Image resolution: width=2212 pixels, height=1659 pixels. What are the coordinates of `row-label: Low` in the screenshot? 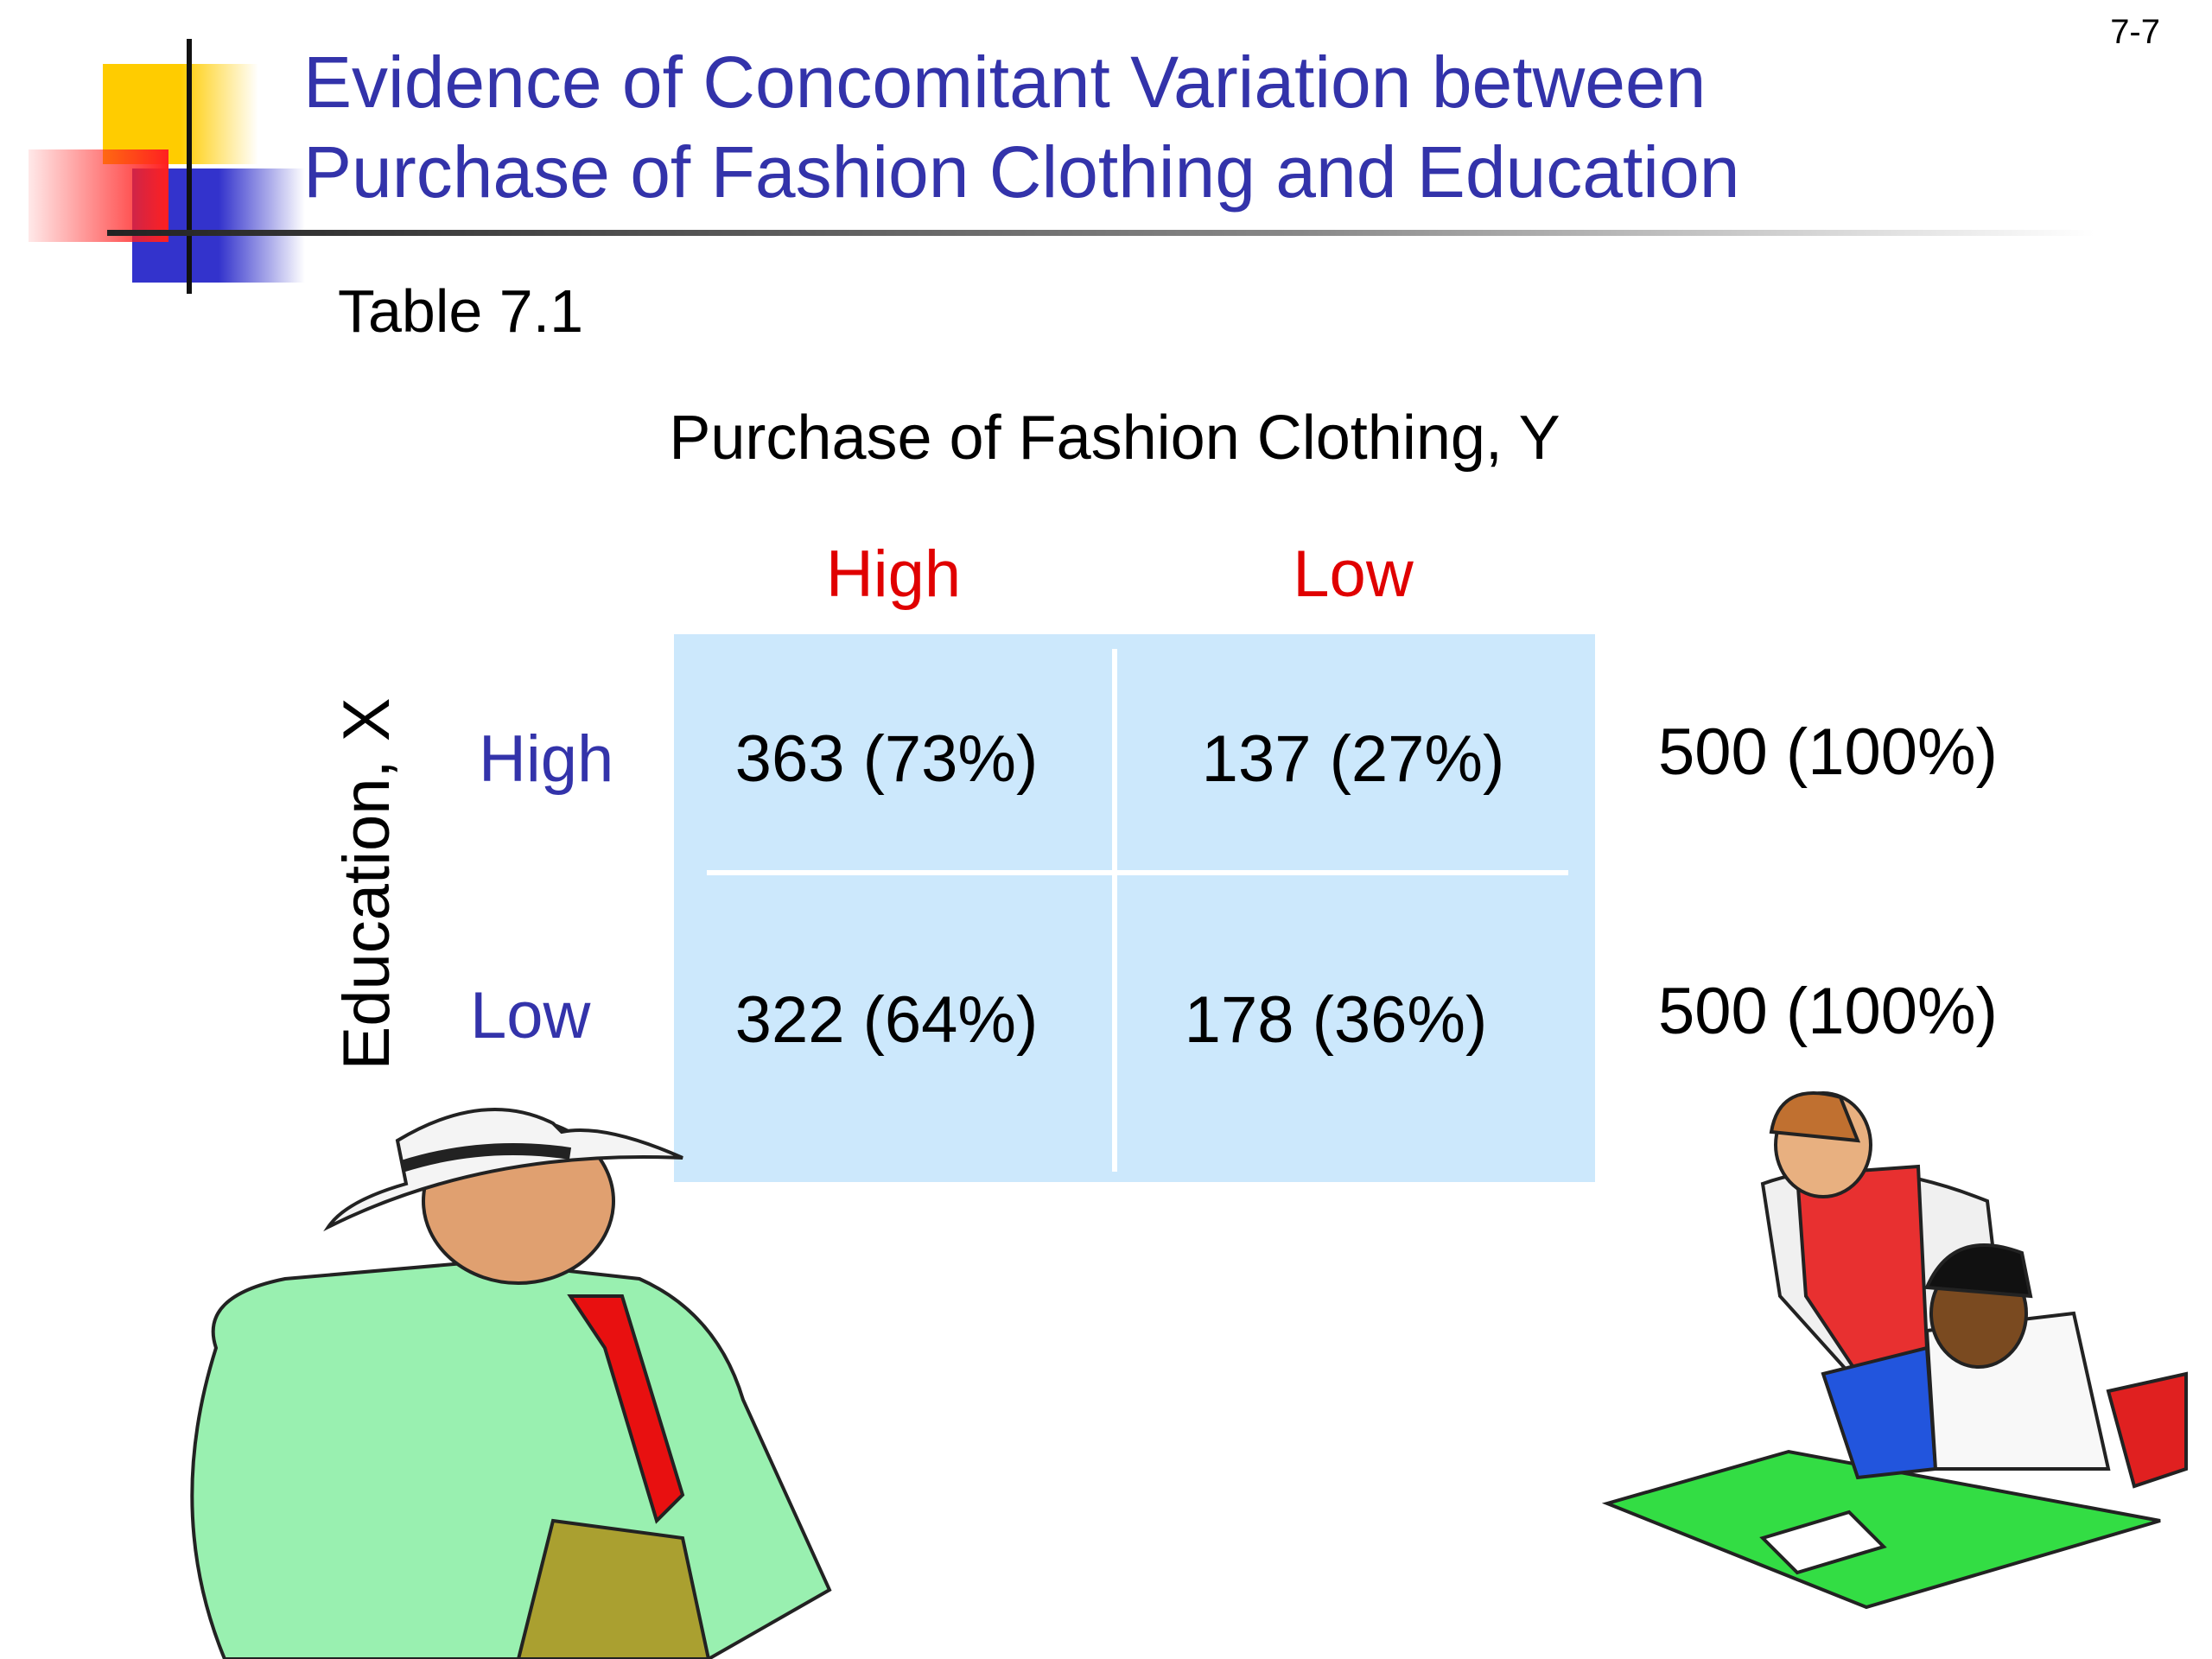 It's located at (531, 1015).